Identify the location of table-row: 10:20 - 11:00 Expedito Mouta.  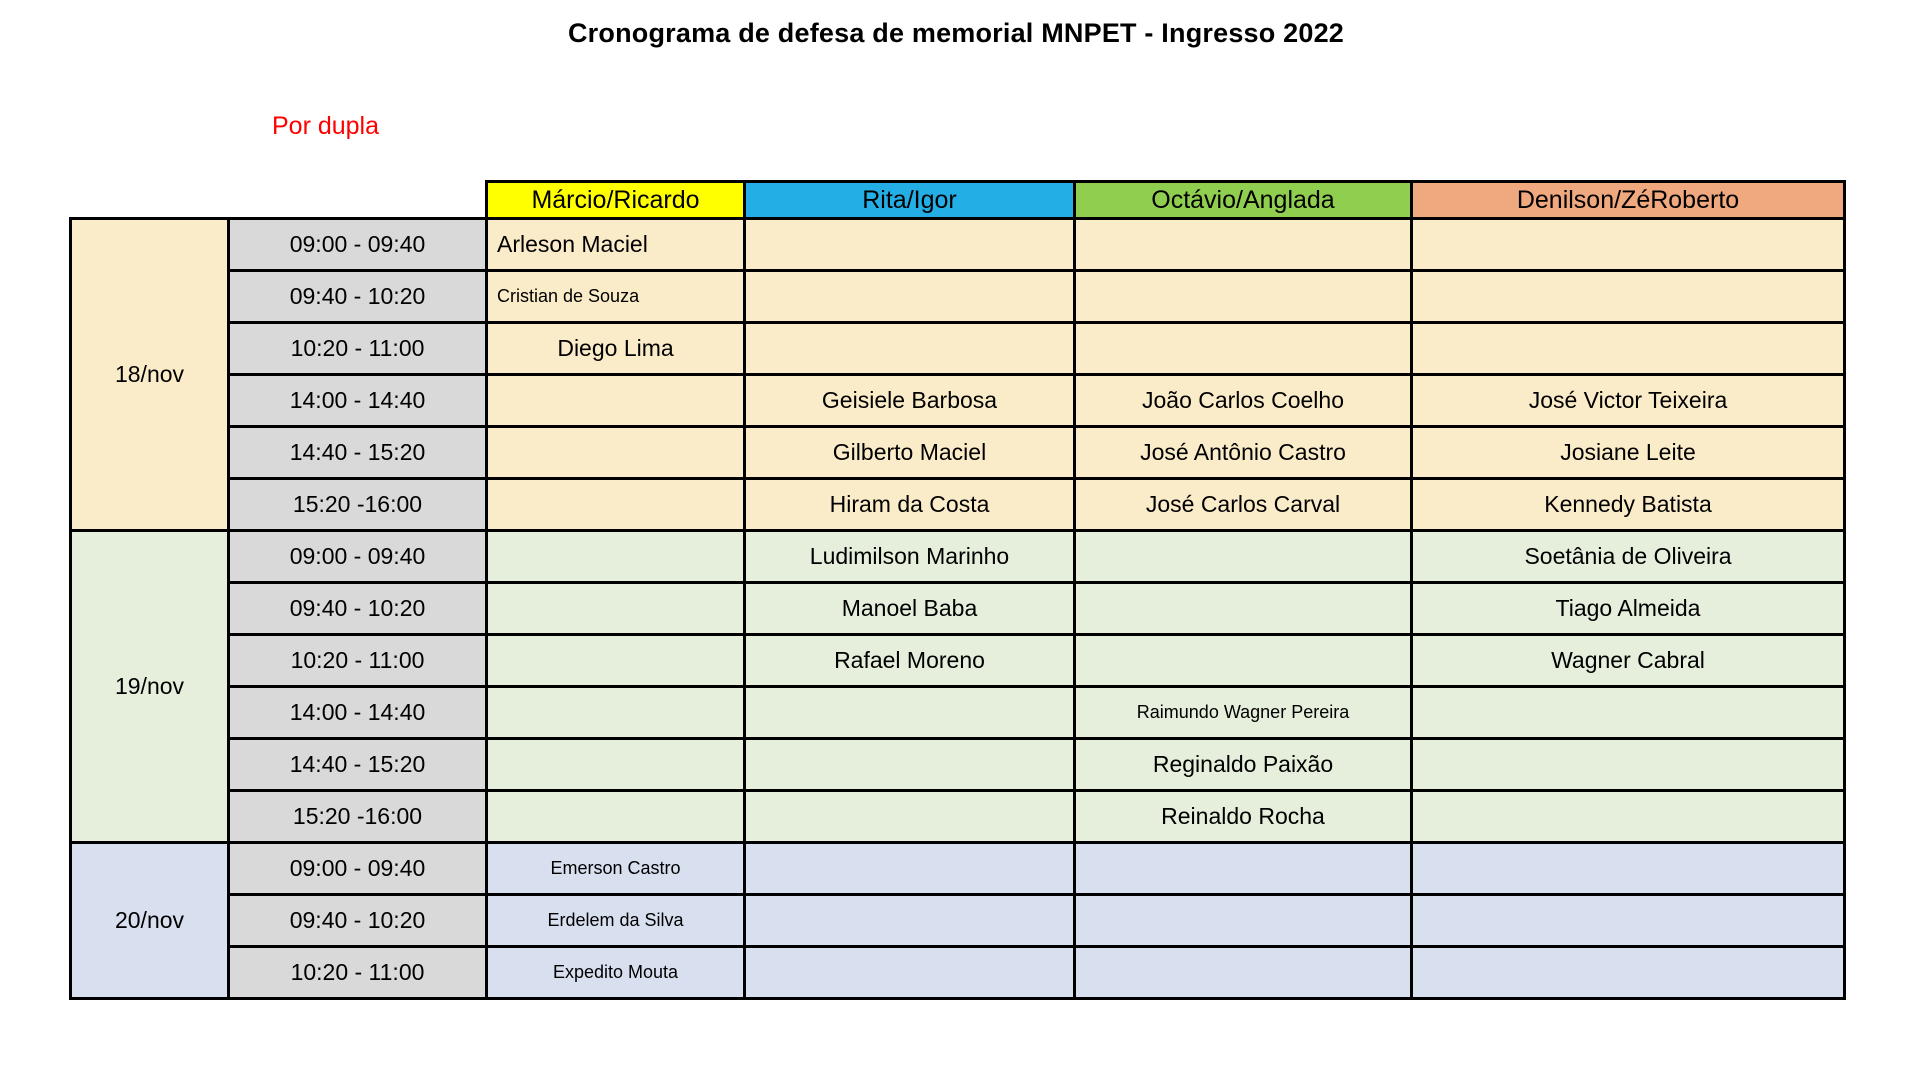
(958, 972).